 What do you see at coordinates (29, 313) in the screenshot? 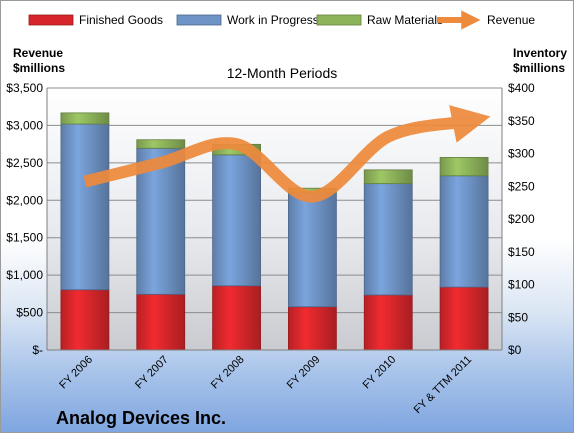
I see `left-tick-label: $500` at bounding box center [29, 313].